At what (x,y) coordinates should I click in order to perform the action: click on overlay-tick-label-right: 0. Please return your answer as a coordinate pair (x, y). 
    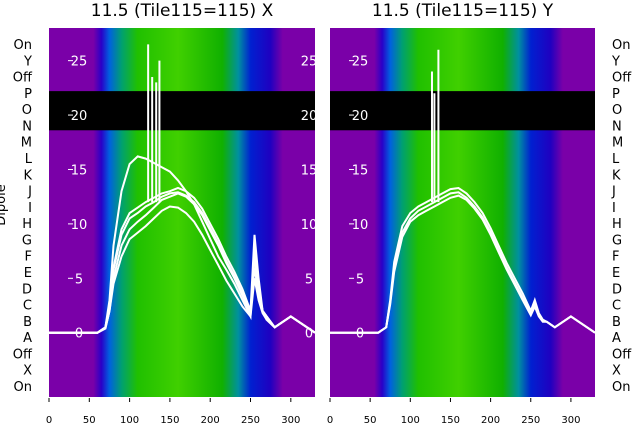
    Looking at the image, I should click on (309, 334).